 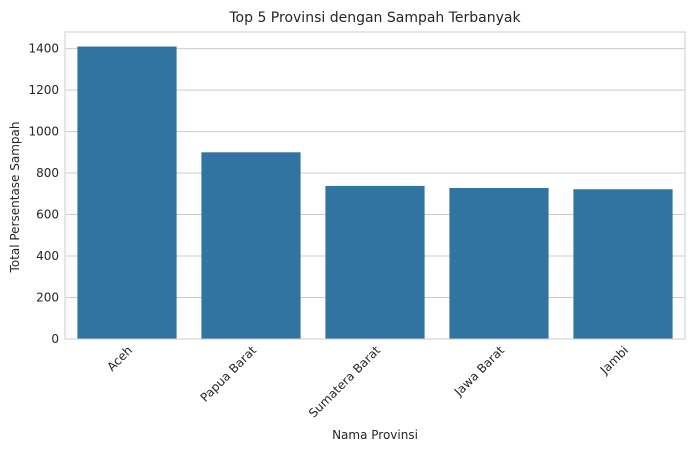 What do you see at coordinates (251, 245) in the screenshot?
I see `bar-papua-barat` at bounding box center [251, 245].